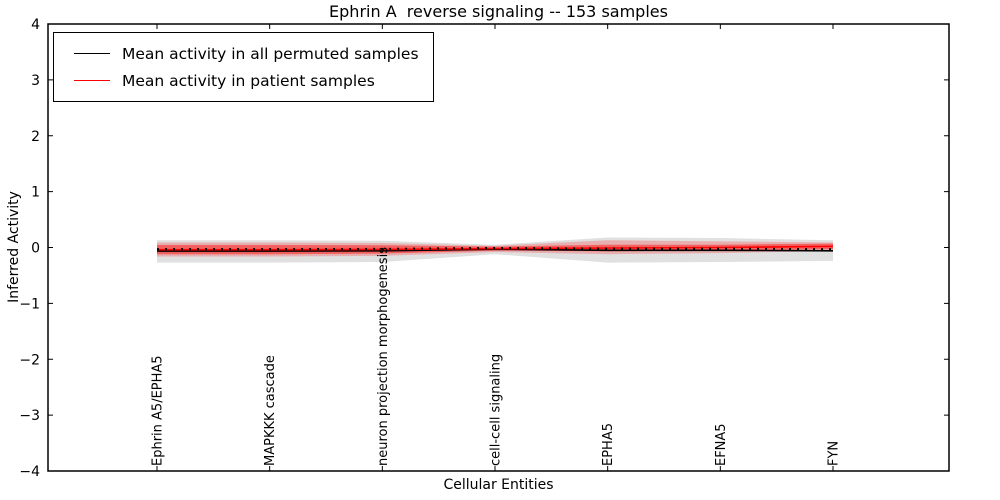  What do you see at coordinates (383, 356) in the screenshot?
I see `x-tick-label: neuron projection morphogenesis` at bounding box center [383, 356].